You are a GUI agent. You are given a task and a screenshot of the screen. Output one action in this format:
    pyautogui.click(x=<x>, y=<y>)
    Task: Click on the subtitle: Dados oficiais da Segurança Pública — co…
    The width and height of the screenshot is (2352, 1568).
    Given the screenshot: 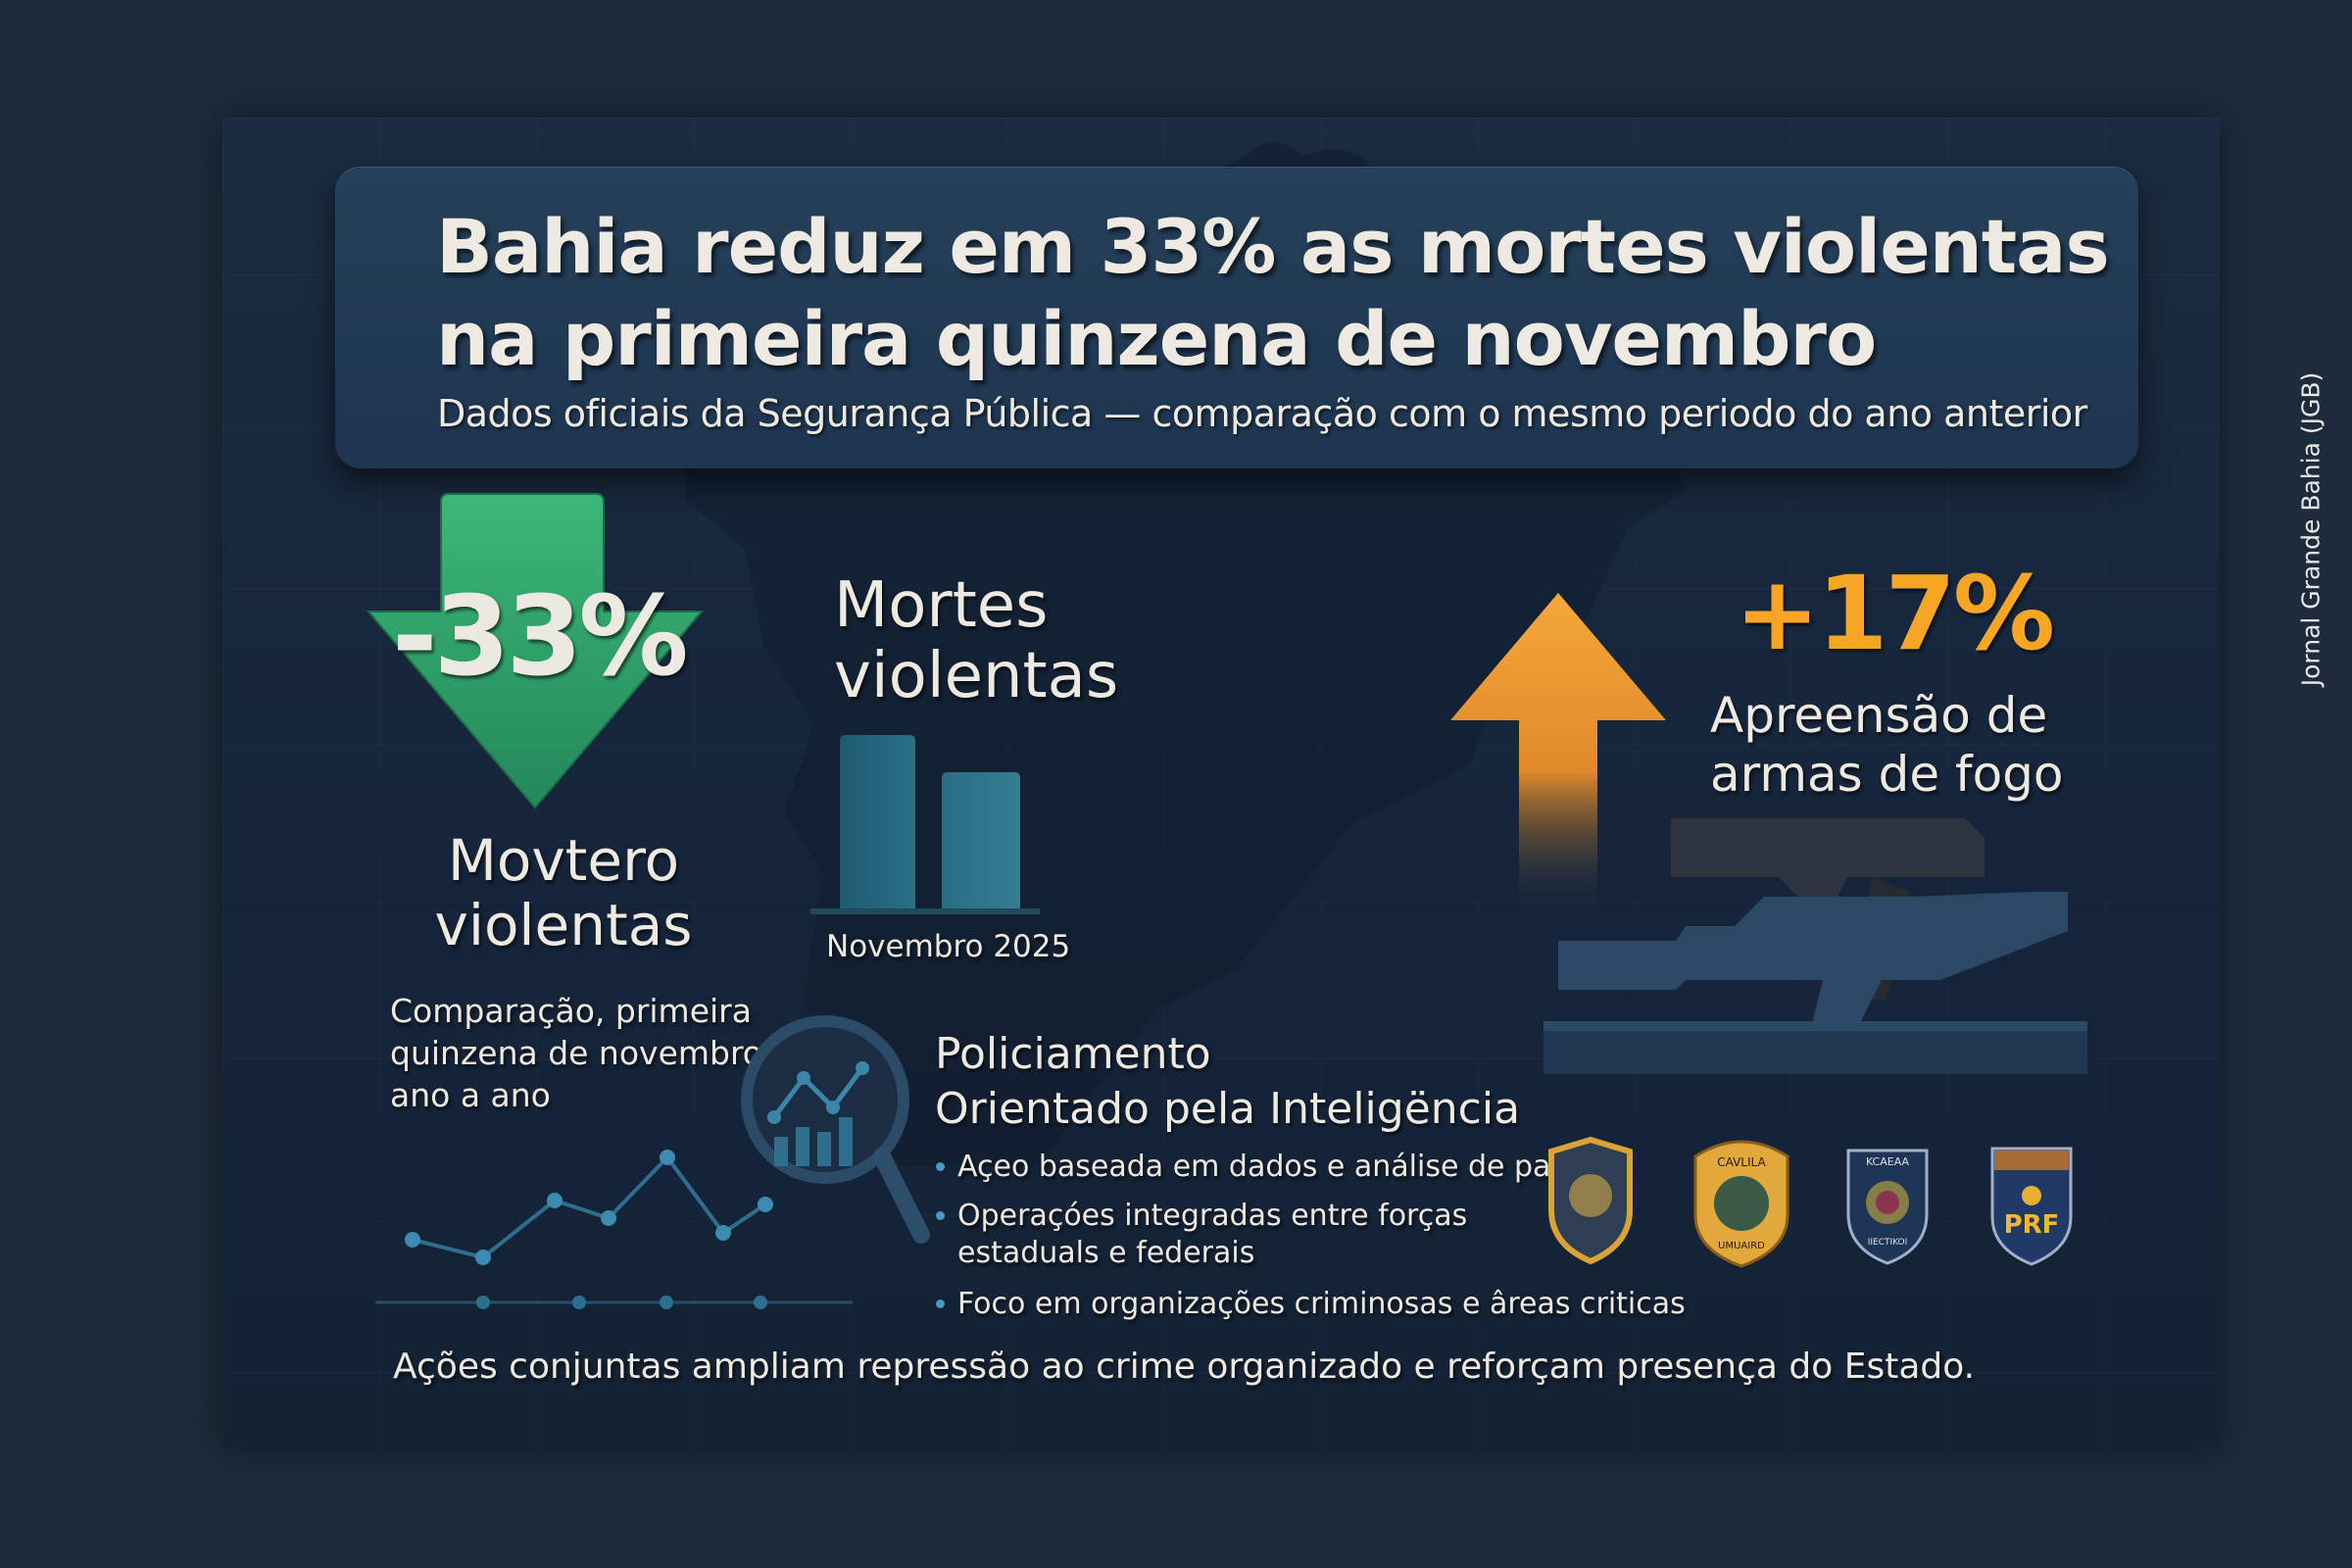 What is the action you would take?
    pyautogui.click(x=1262, y=413)
    